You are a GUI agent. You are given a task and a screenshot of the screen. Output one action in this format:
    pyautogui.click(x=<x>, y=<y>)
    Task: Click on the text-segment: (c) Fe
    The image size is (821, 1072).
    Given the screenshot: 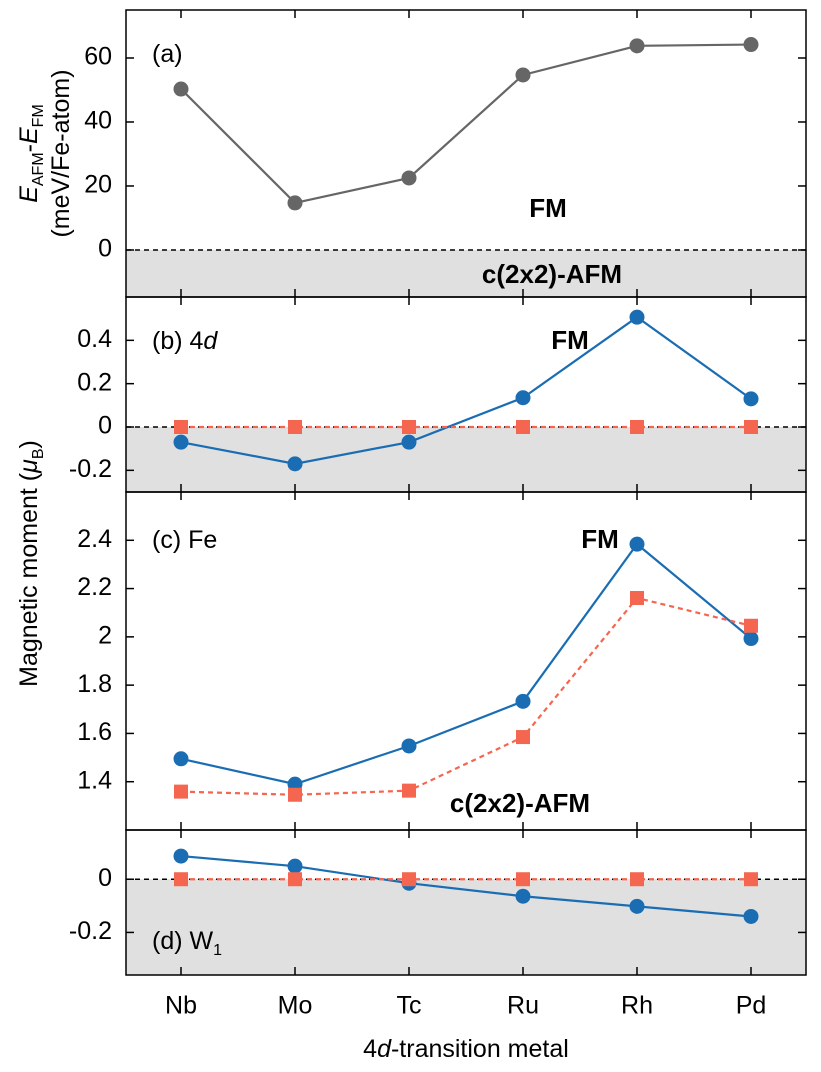 What is the action you would take?
    pyautogui.click(x=184, y=540)
    